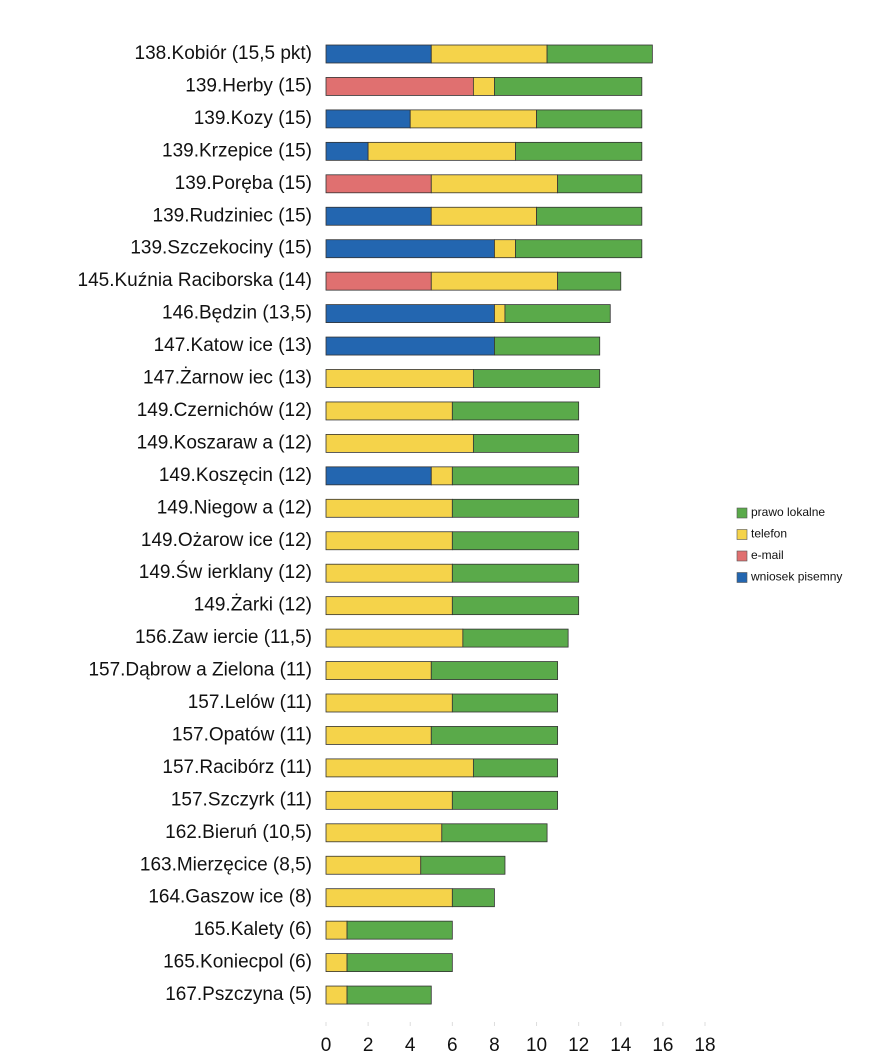 Image resolution: width=889 pixels, height=1060 pixels. I want to click on x-tick-label: 12, so click(578, 1045).